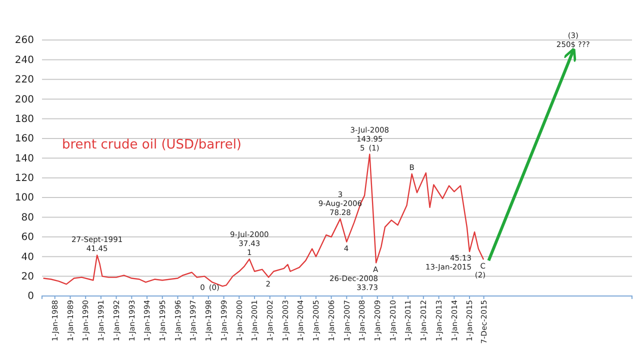 Image resolution: width=640 pixels, height=348 pixels. I want to click on y-tick-label: 240, so click(24, 60).